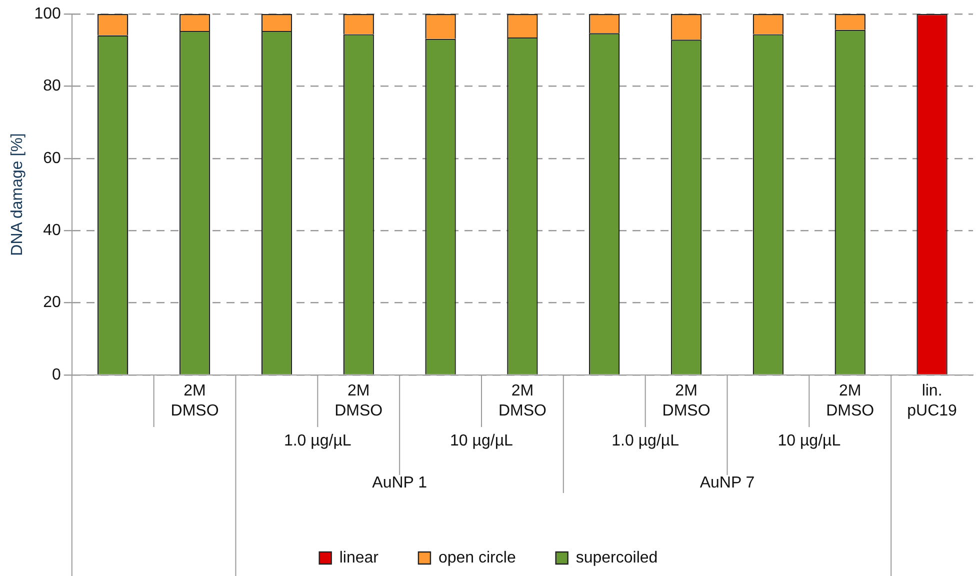  I want to click on y-tick-label: 0, so click(56, 375).